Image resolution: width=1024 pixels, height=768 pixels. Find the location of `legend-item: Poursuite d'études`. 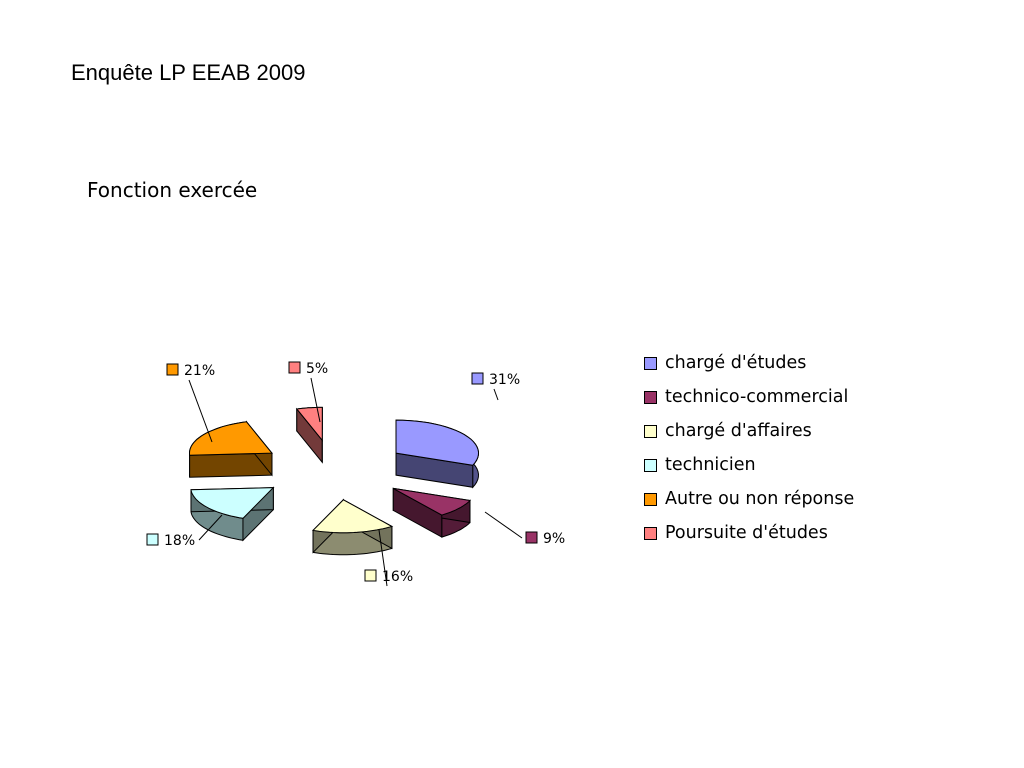

legend-item: Poursuite d'études is located at coordinates (749, 533).